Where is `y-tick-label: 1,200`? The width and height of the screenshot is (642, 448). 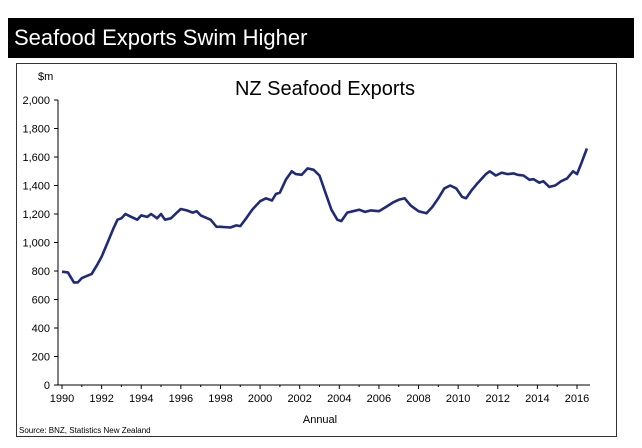 y-tick-label: 1,200 is located at coordinates (36, 215).